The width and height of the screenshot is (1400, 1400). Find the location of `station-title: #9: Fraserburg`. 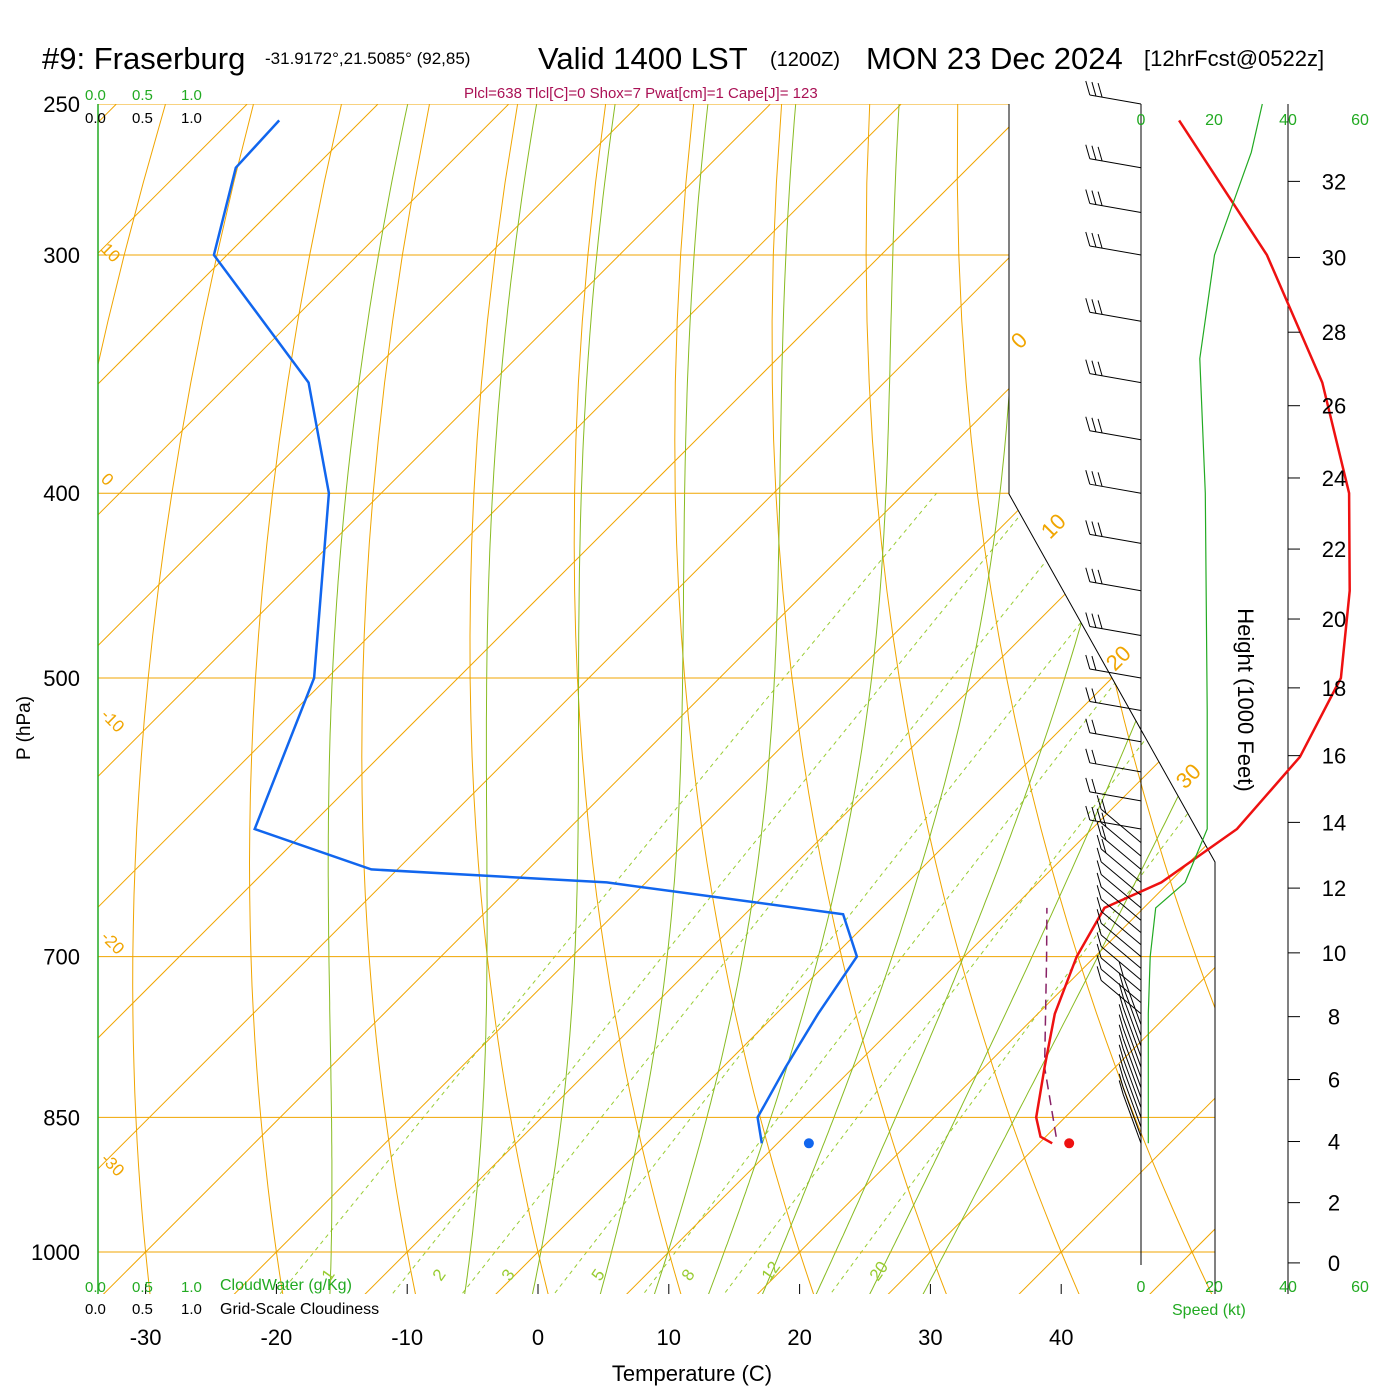

station-title: #9: Fraserburg is located at coordinates (143, 58).